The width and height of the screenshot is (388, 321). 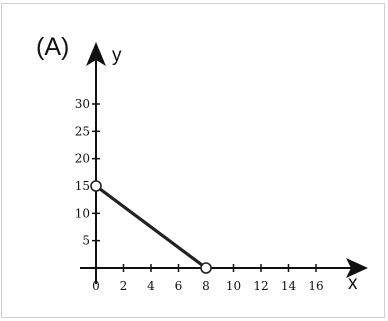 I want to click on x-tick-label: 10, so click(x=233, y=286).